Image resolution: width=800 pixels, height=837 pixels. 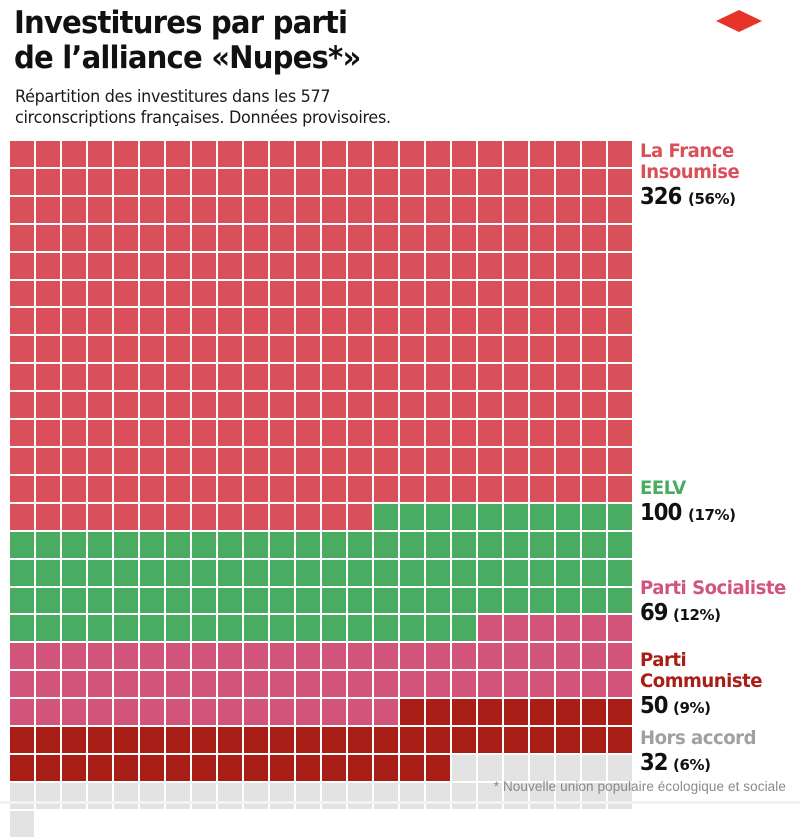 What do you see at coordinates (692, 765) in the screenshot?
I see `legend-item-percentage: (6%)` at bounding box center [692, 765].